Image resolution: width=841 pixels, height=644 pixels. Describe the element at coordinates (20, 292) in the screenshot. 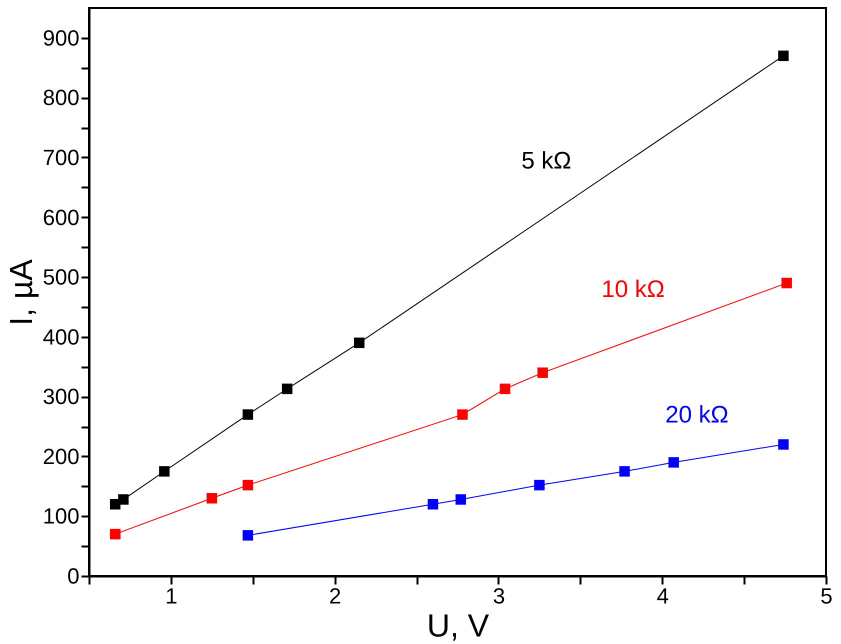

I see `y-axis-title: I, µA` at that location.